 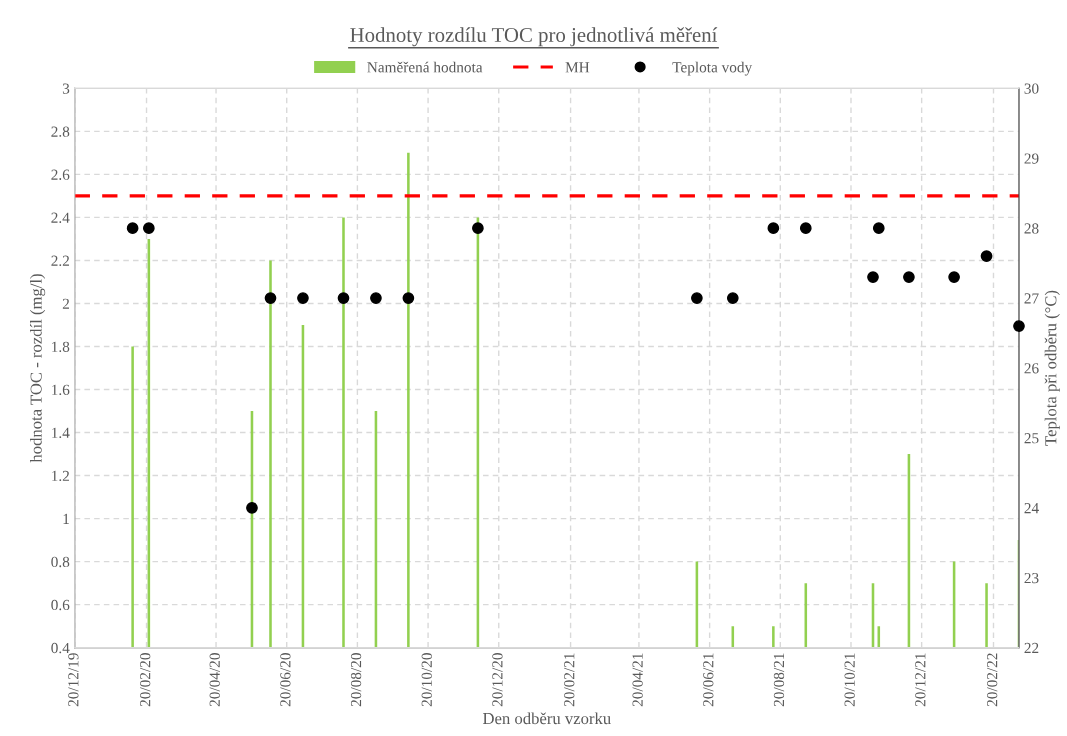 What do you see at coordinates (577, 67) in the screenshot?
I see `legend-label: MH` at bounding box center [577, 67].